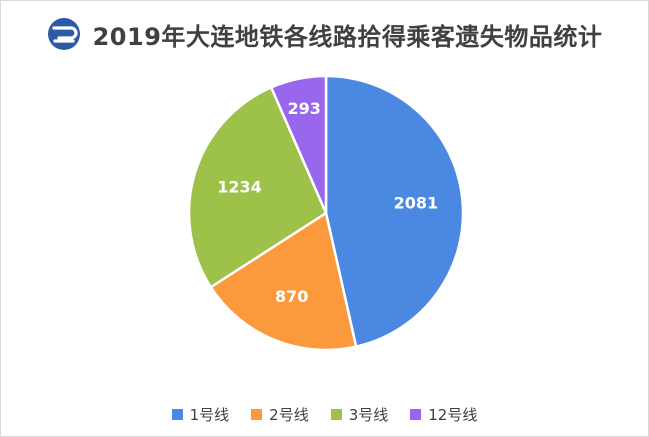 The width and height of the screenshot is (649, 437). I want to click on legend-item-2: 2号线, so click(280, 414).